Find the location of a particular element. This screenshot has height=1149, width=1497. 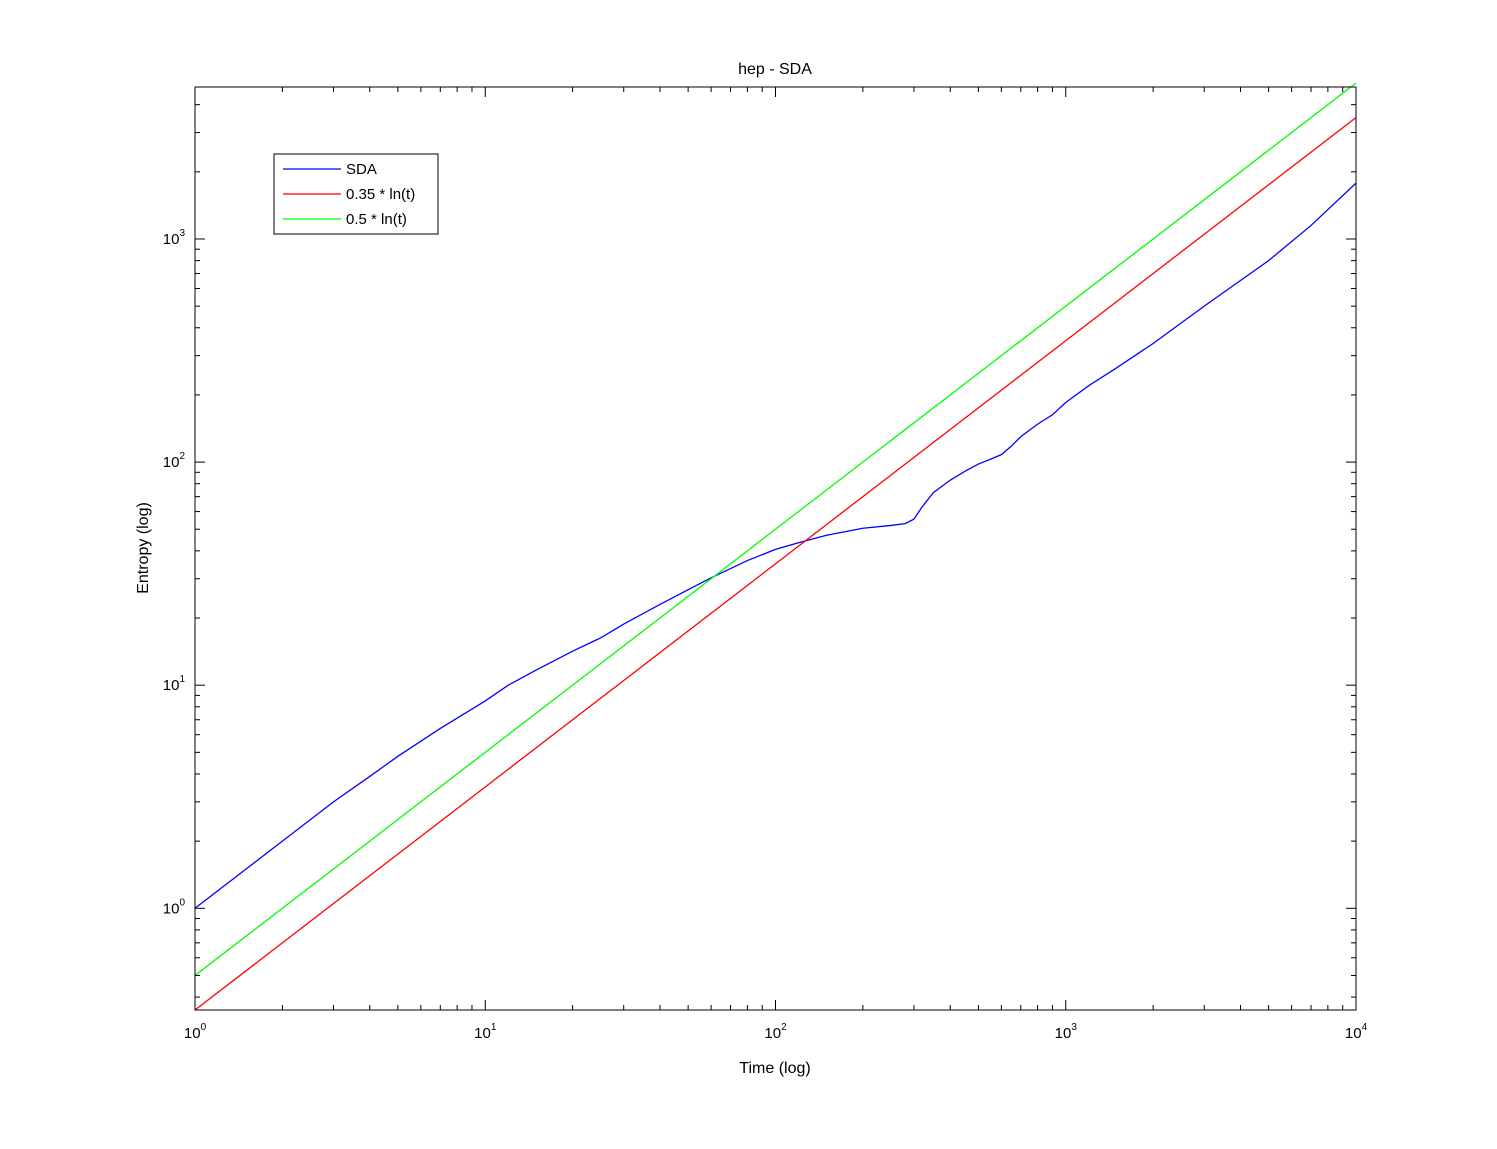

x-tick-label: 10² is located at coordinates (775, 1032).